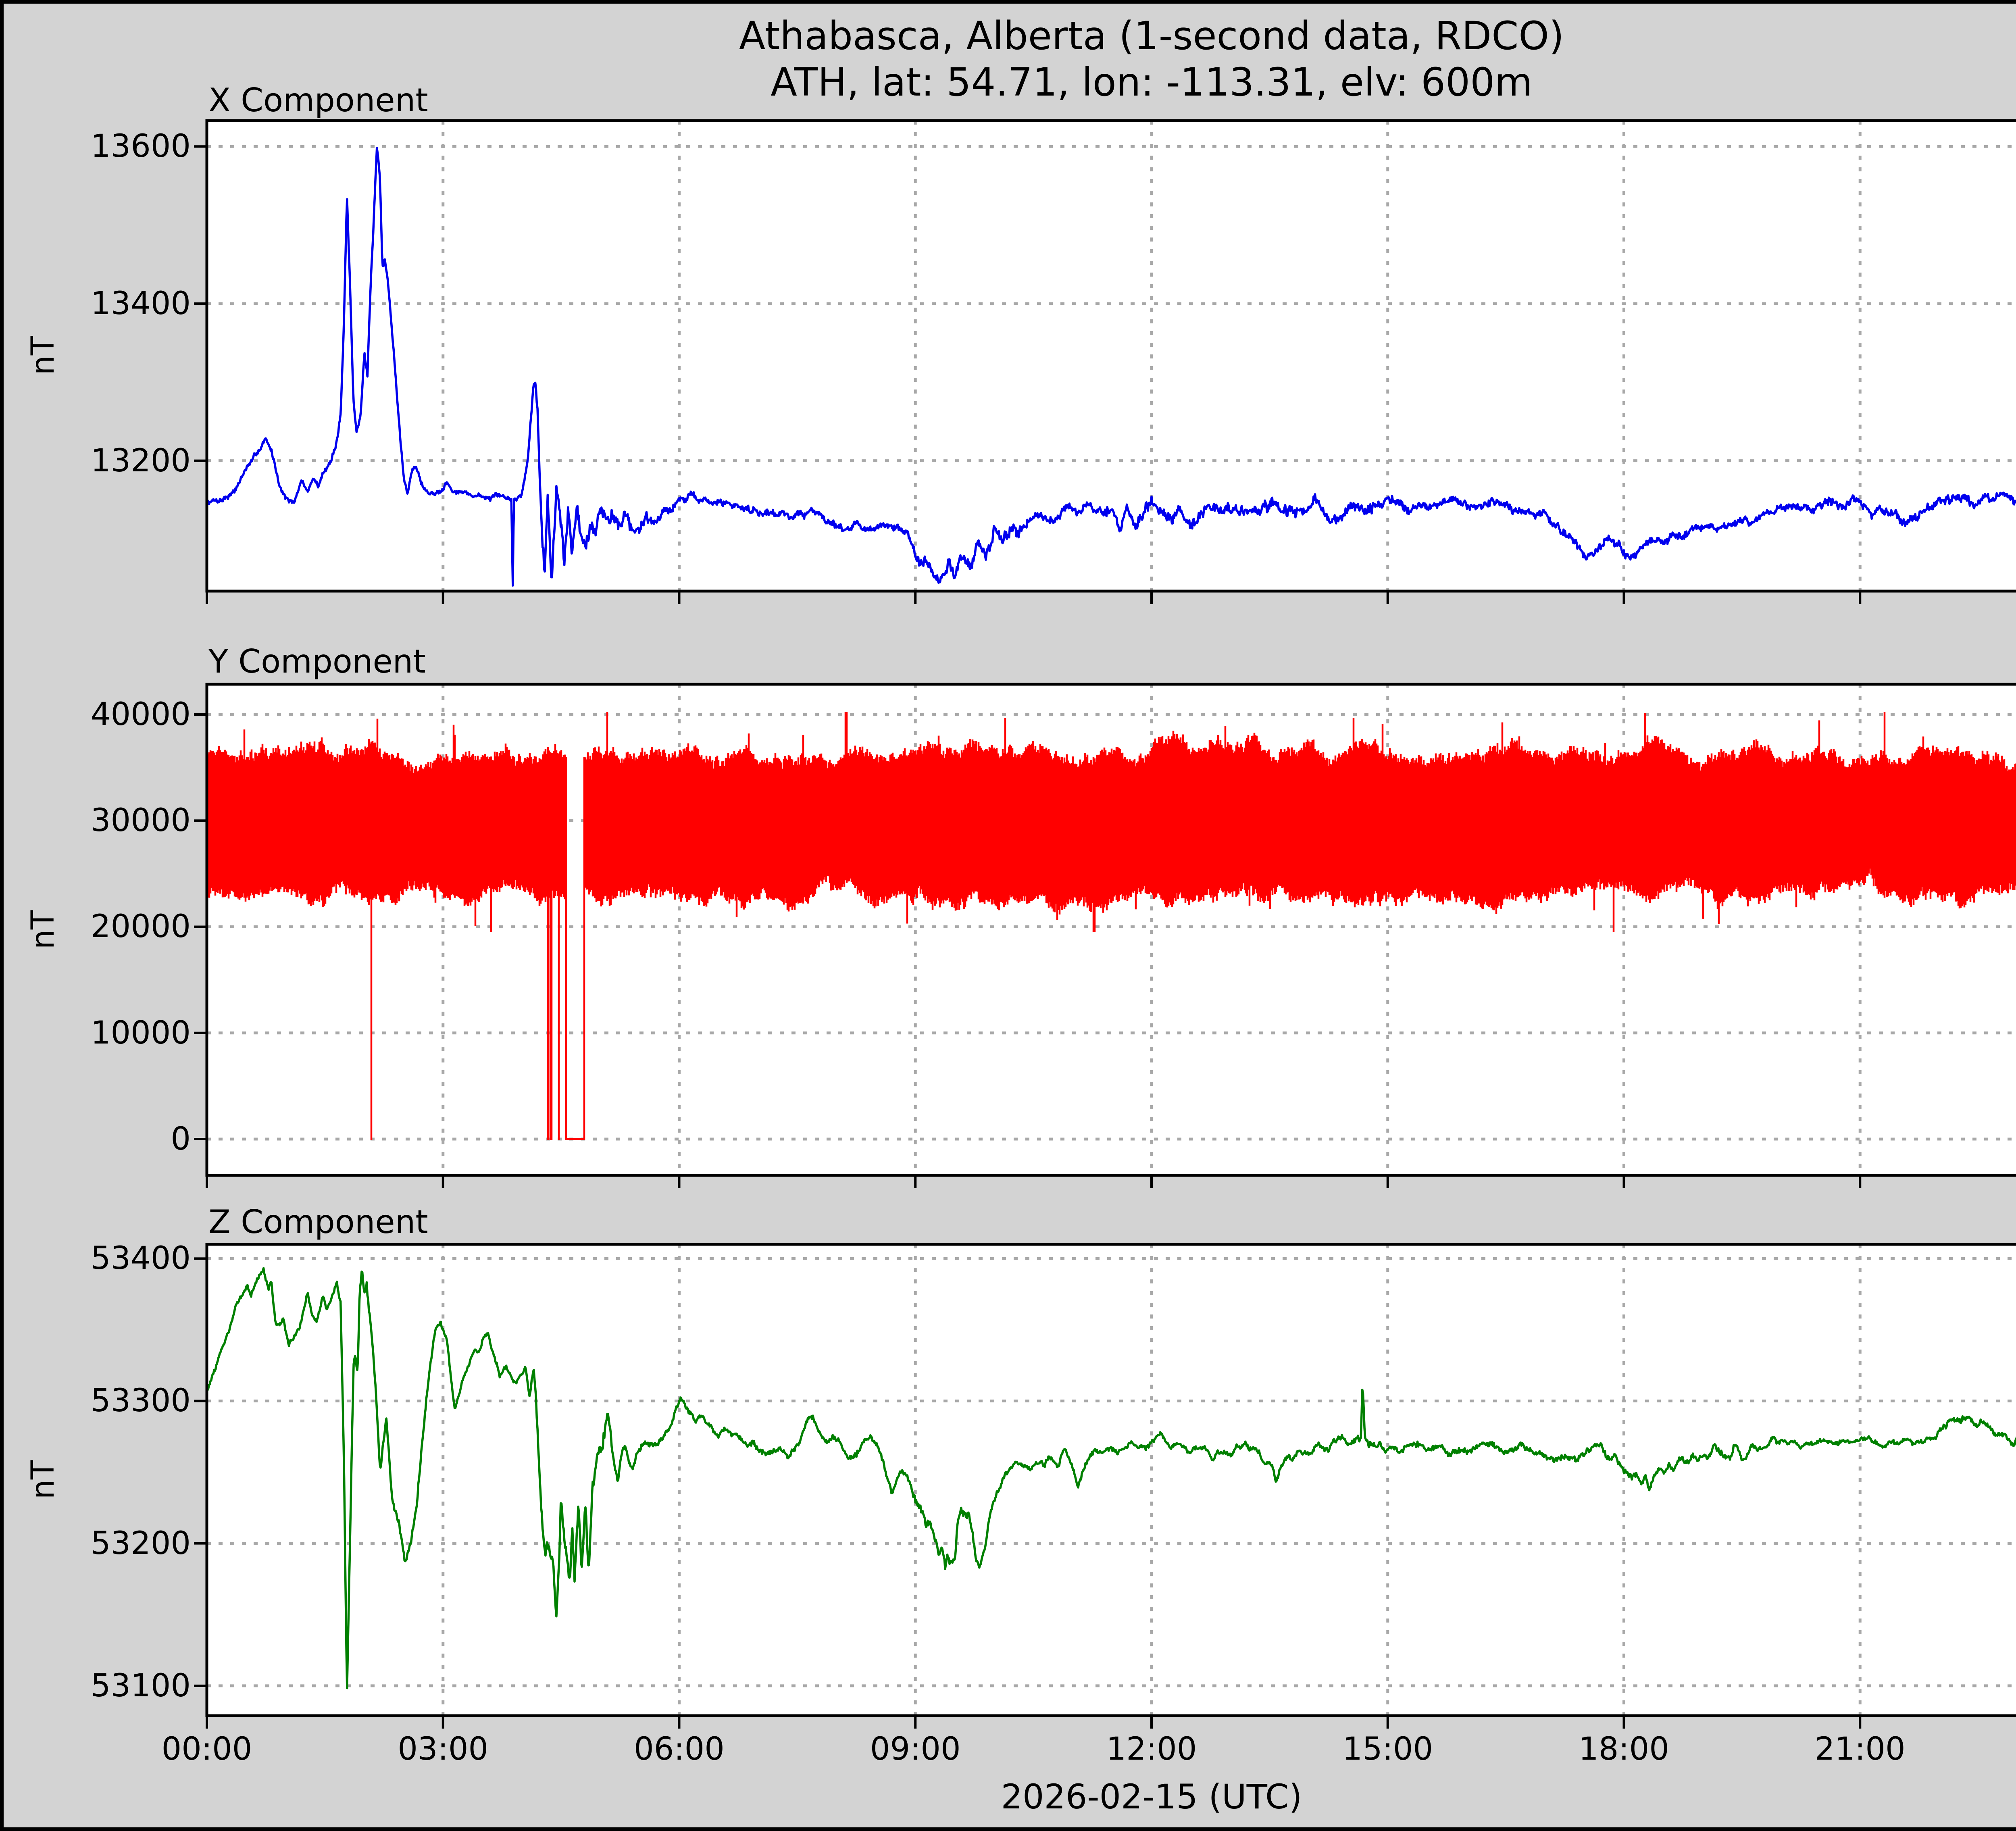  Describe the element at coordinates (141, 460) in the screenshot. I see `y-tick-label: 13200` at that location.